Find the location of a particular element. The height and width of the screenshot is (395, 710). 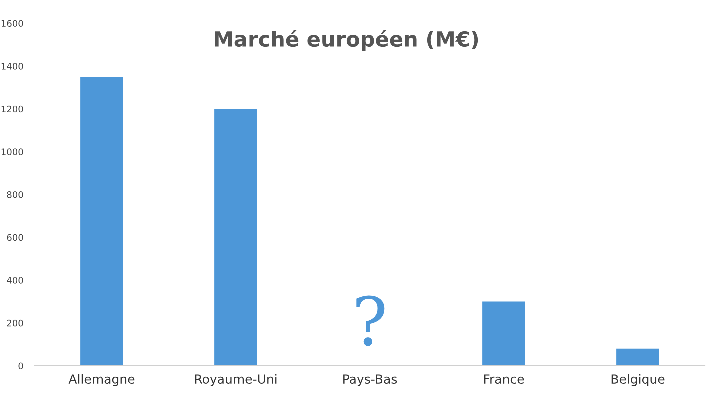

y-tick-label: 400 is located at coordinates (15, 280).